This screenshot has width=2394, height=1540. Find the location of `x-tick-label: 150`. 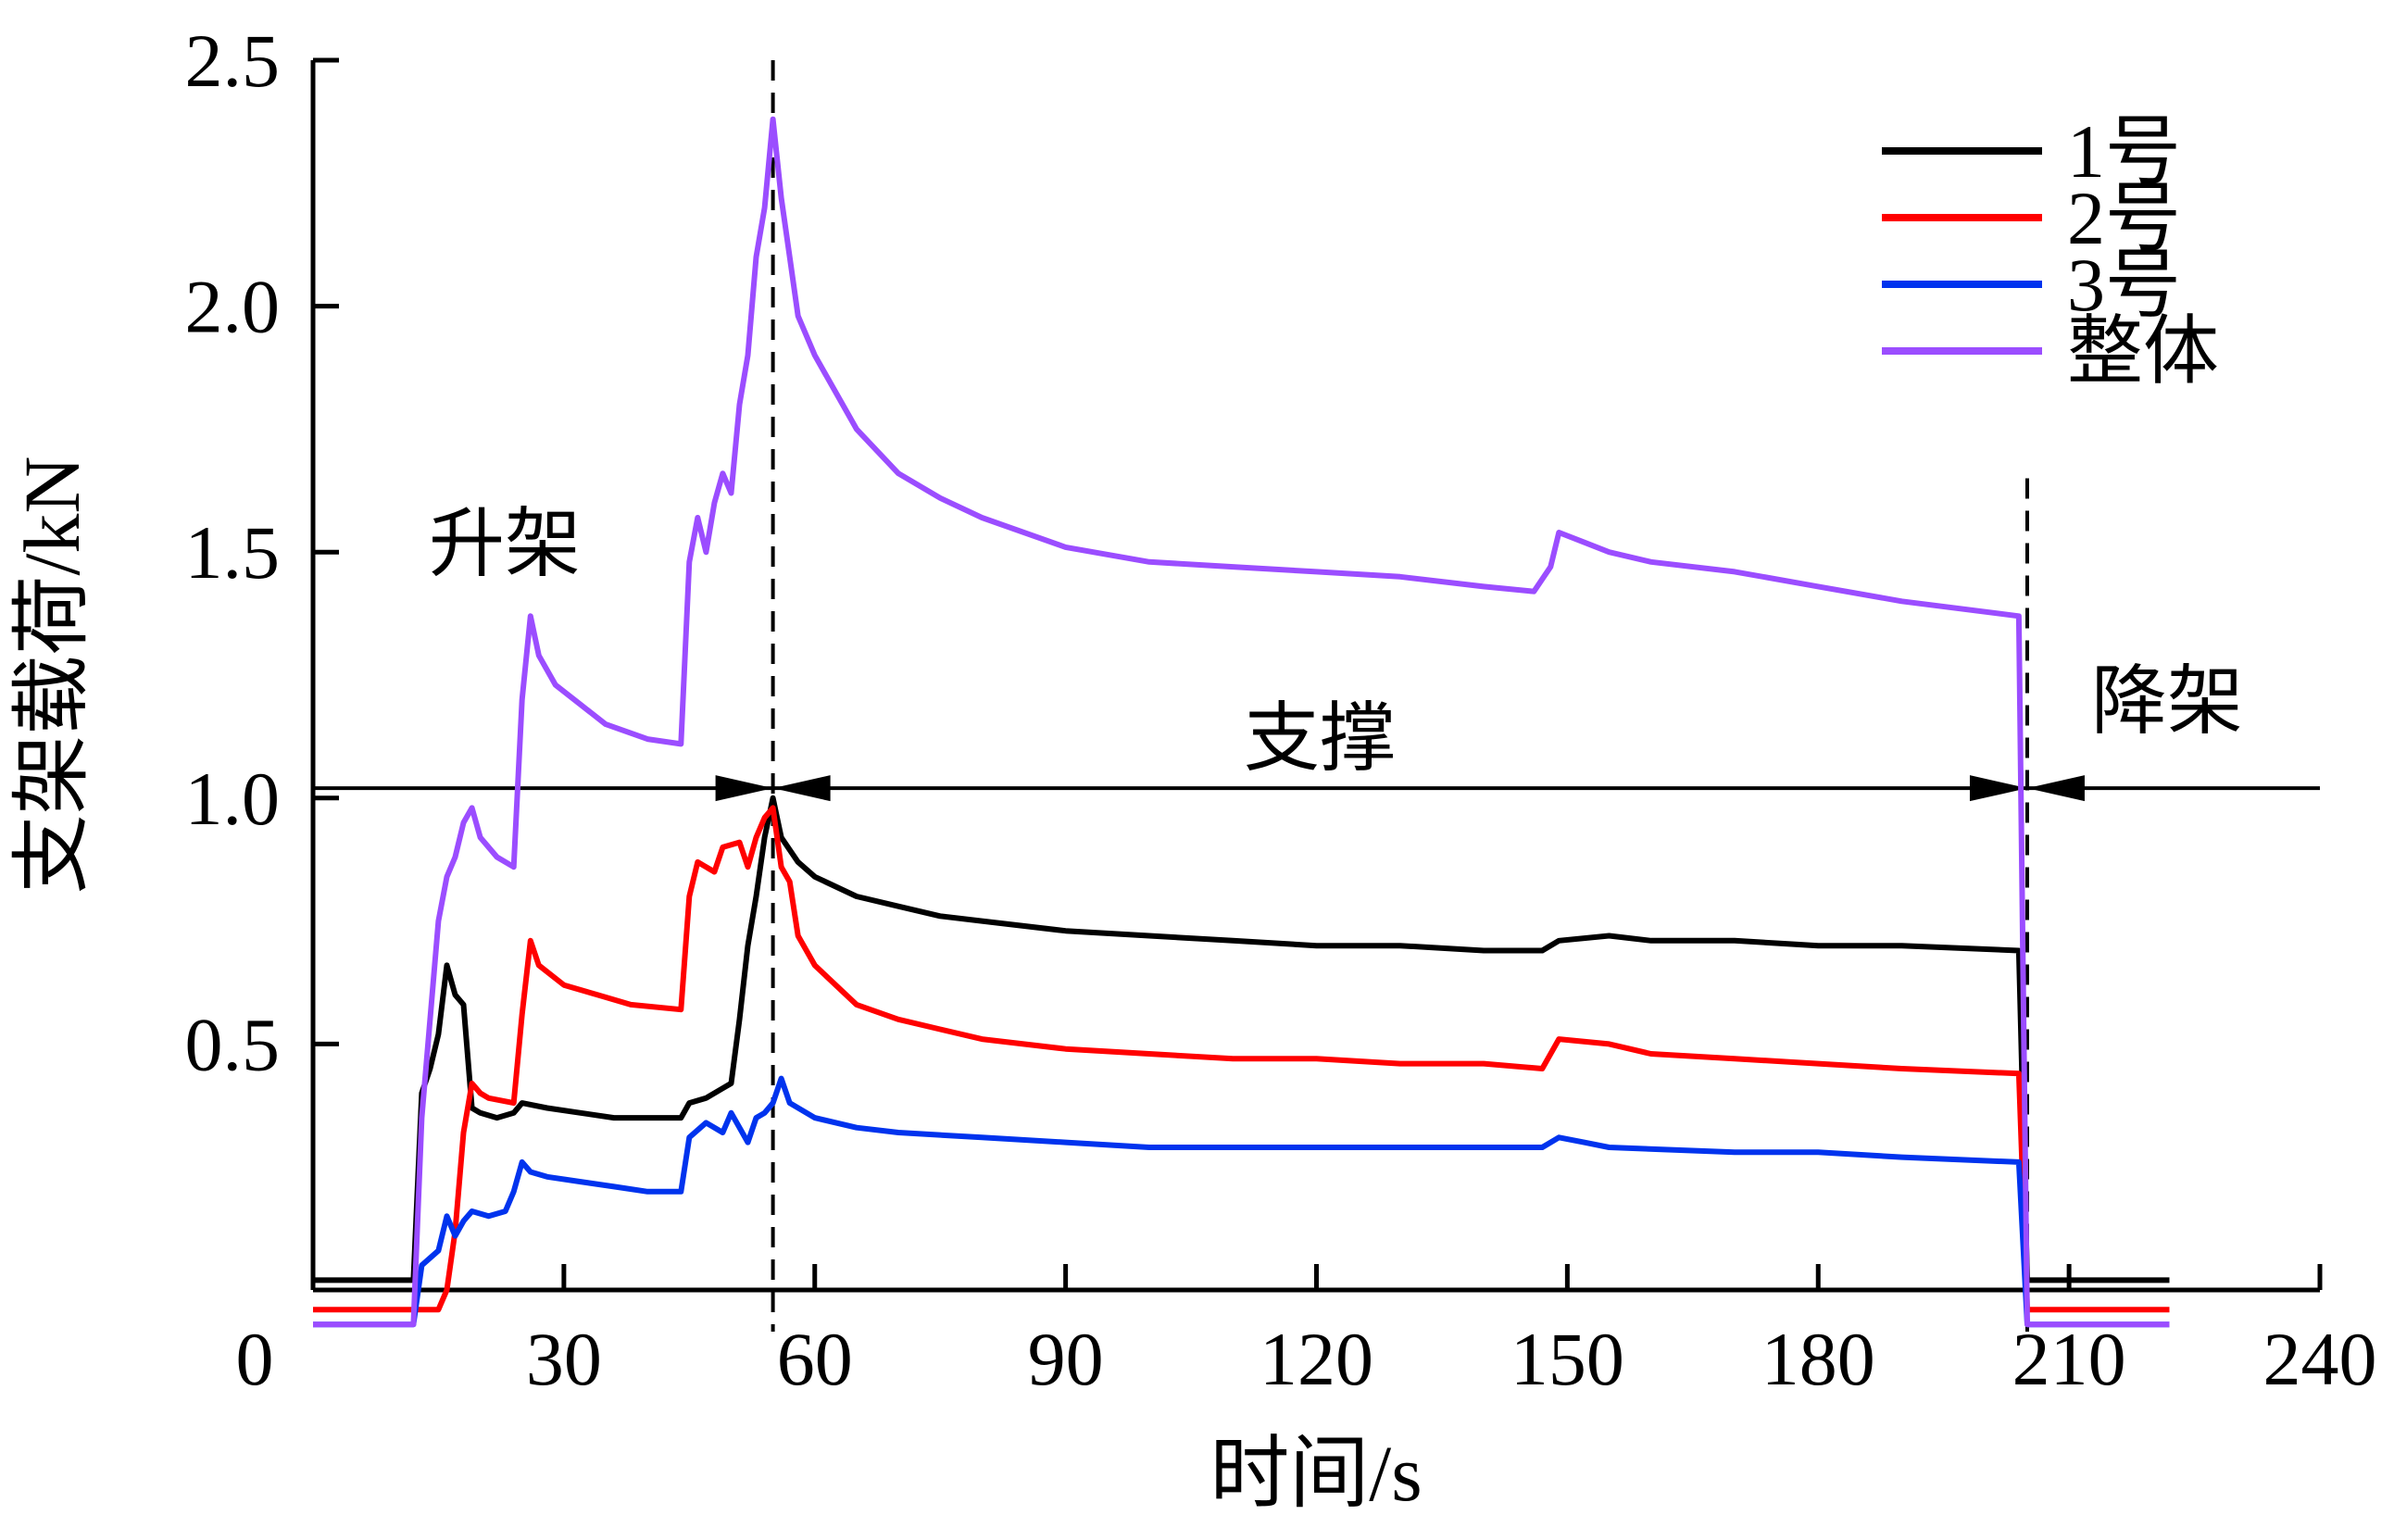

x-tick-label: 150 is located at coordinates (1567, 1359).